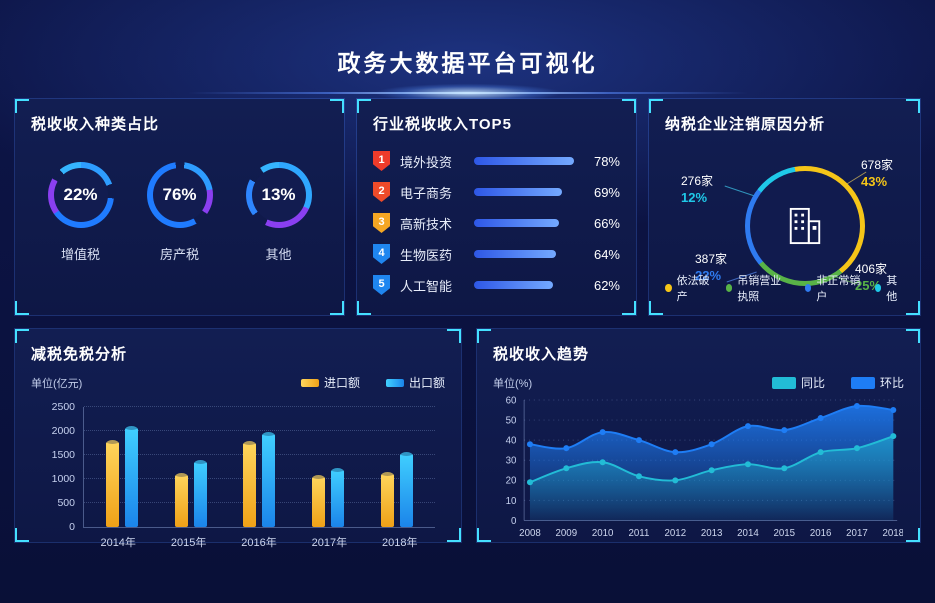 The width and height of the screenshot is (935, 603). What do you see at coordinates (238, 382) in the screenshot?
I see `barchart-subheader: 单位(亿元) 进口额 出口额` at bounding box center [238, 382].